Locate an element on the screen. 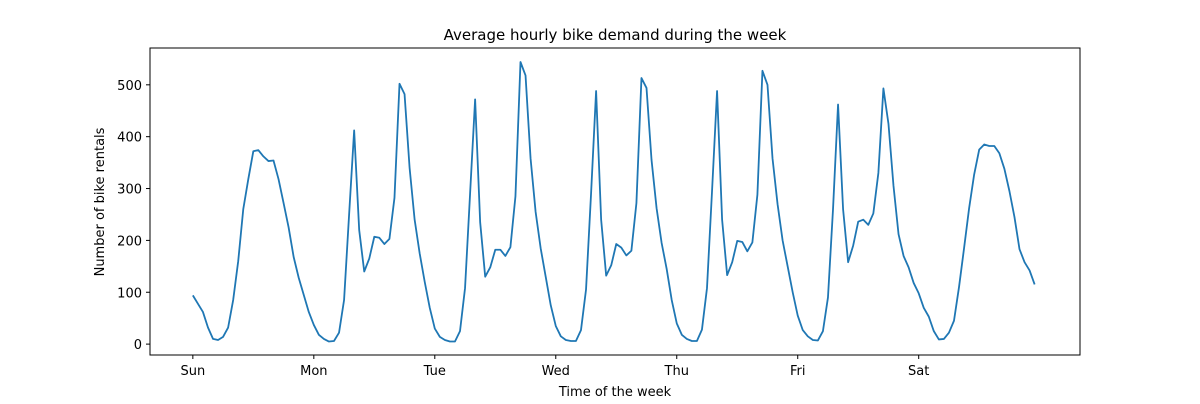 The image size is (1200, 404). y-tick-label: 300 is located at coordinates (129, 190).